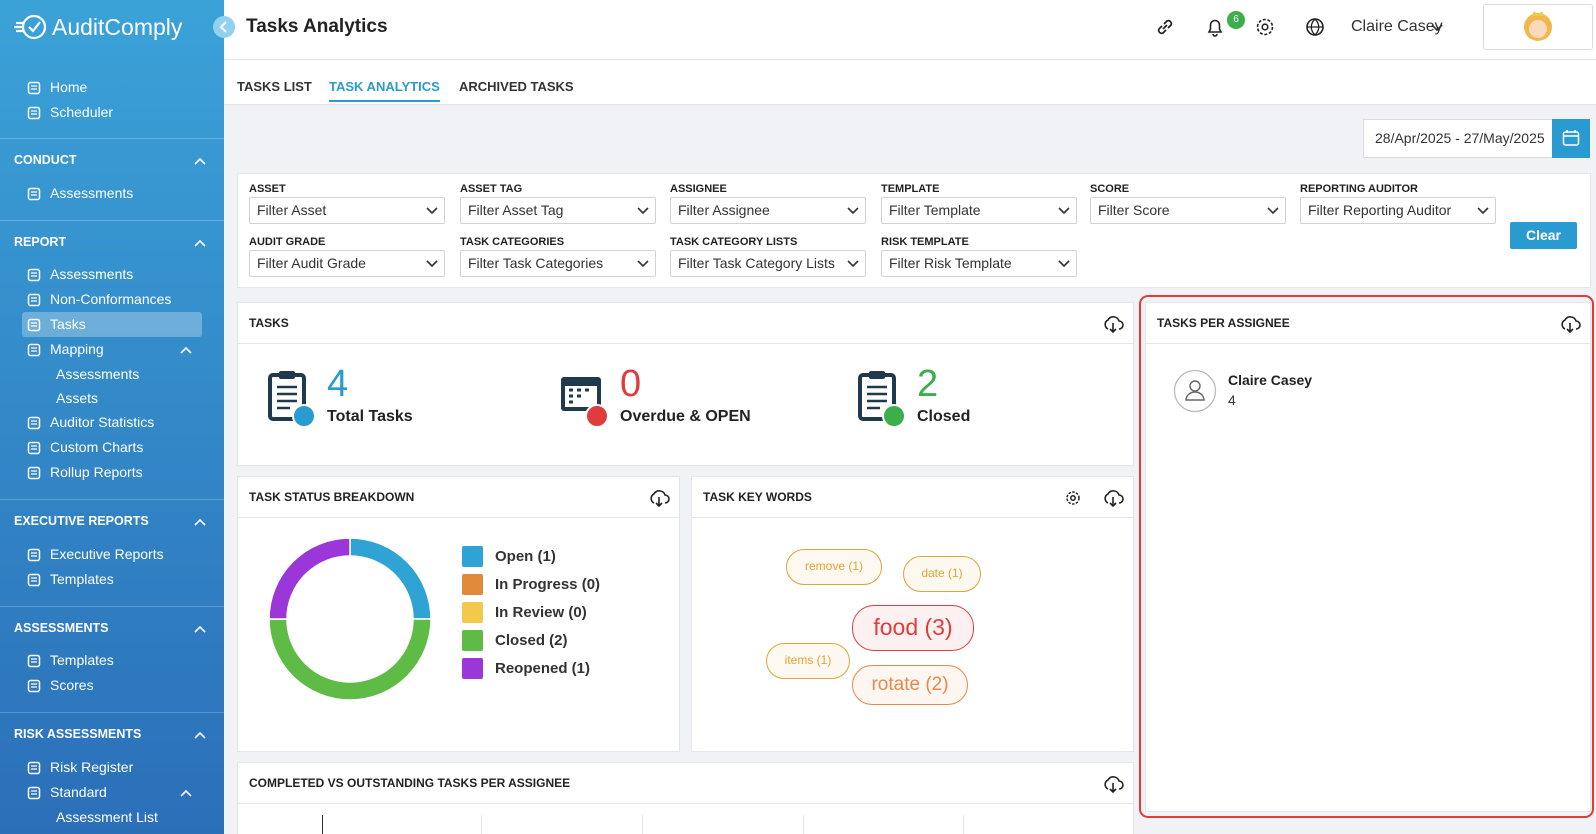 This screenshot has height=834, width=1596. Describe the element at coordinates (1113, 502) in the screenshot. I see `arrow` at that location.